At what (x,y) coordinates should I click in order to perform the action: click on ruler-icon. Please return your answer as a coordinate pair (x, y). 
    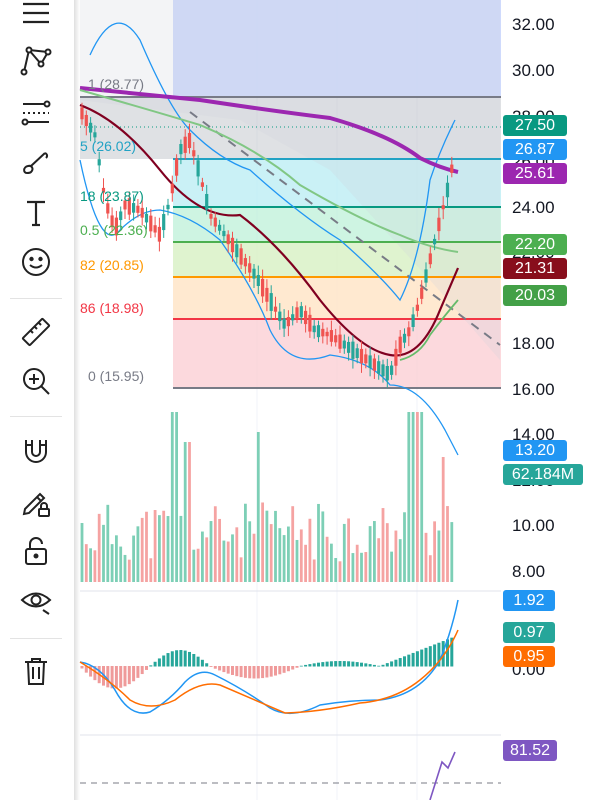
    Looking at the image, I should click on (36, 332).